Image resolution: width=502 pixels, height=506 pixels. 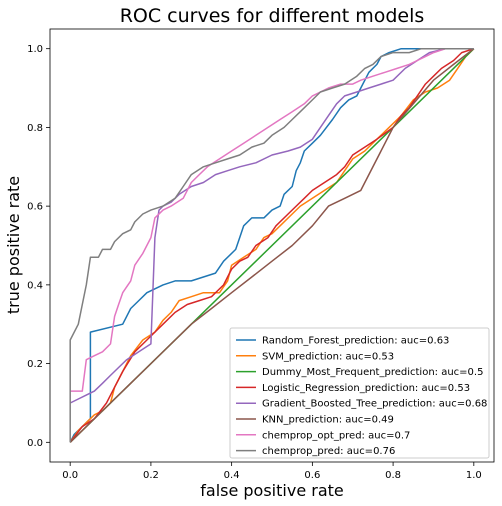 What do you see at coordinates (336, 435) in the screenshot?
I see `legend-label-6: chemprop_opt_pred: auc=0.7` at bounding box center [336, 435].